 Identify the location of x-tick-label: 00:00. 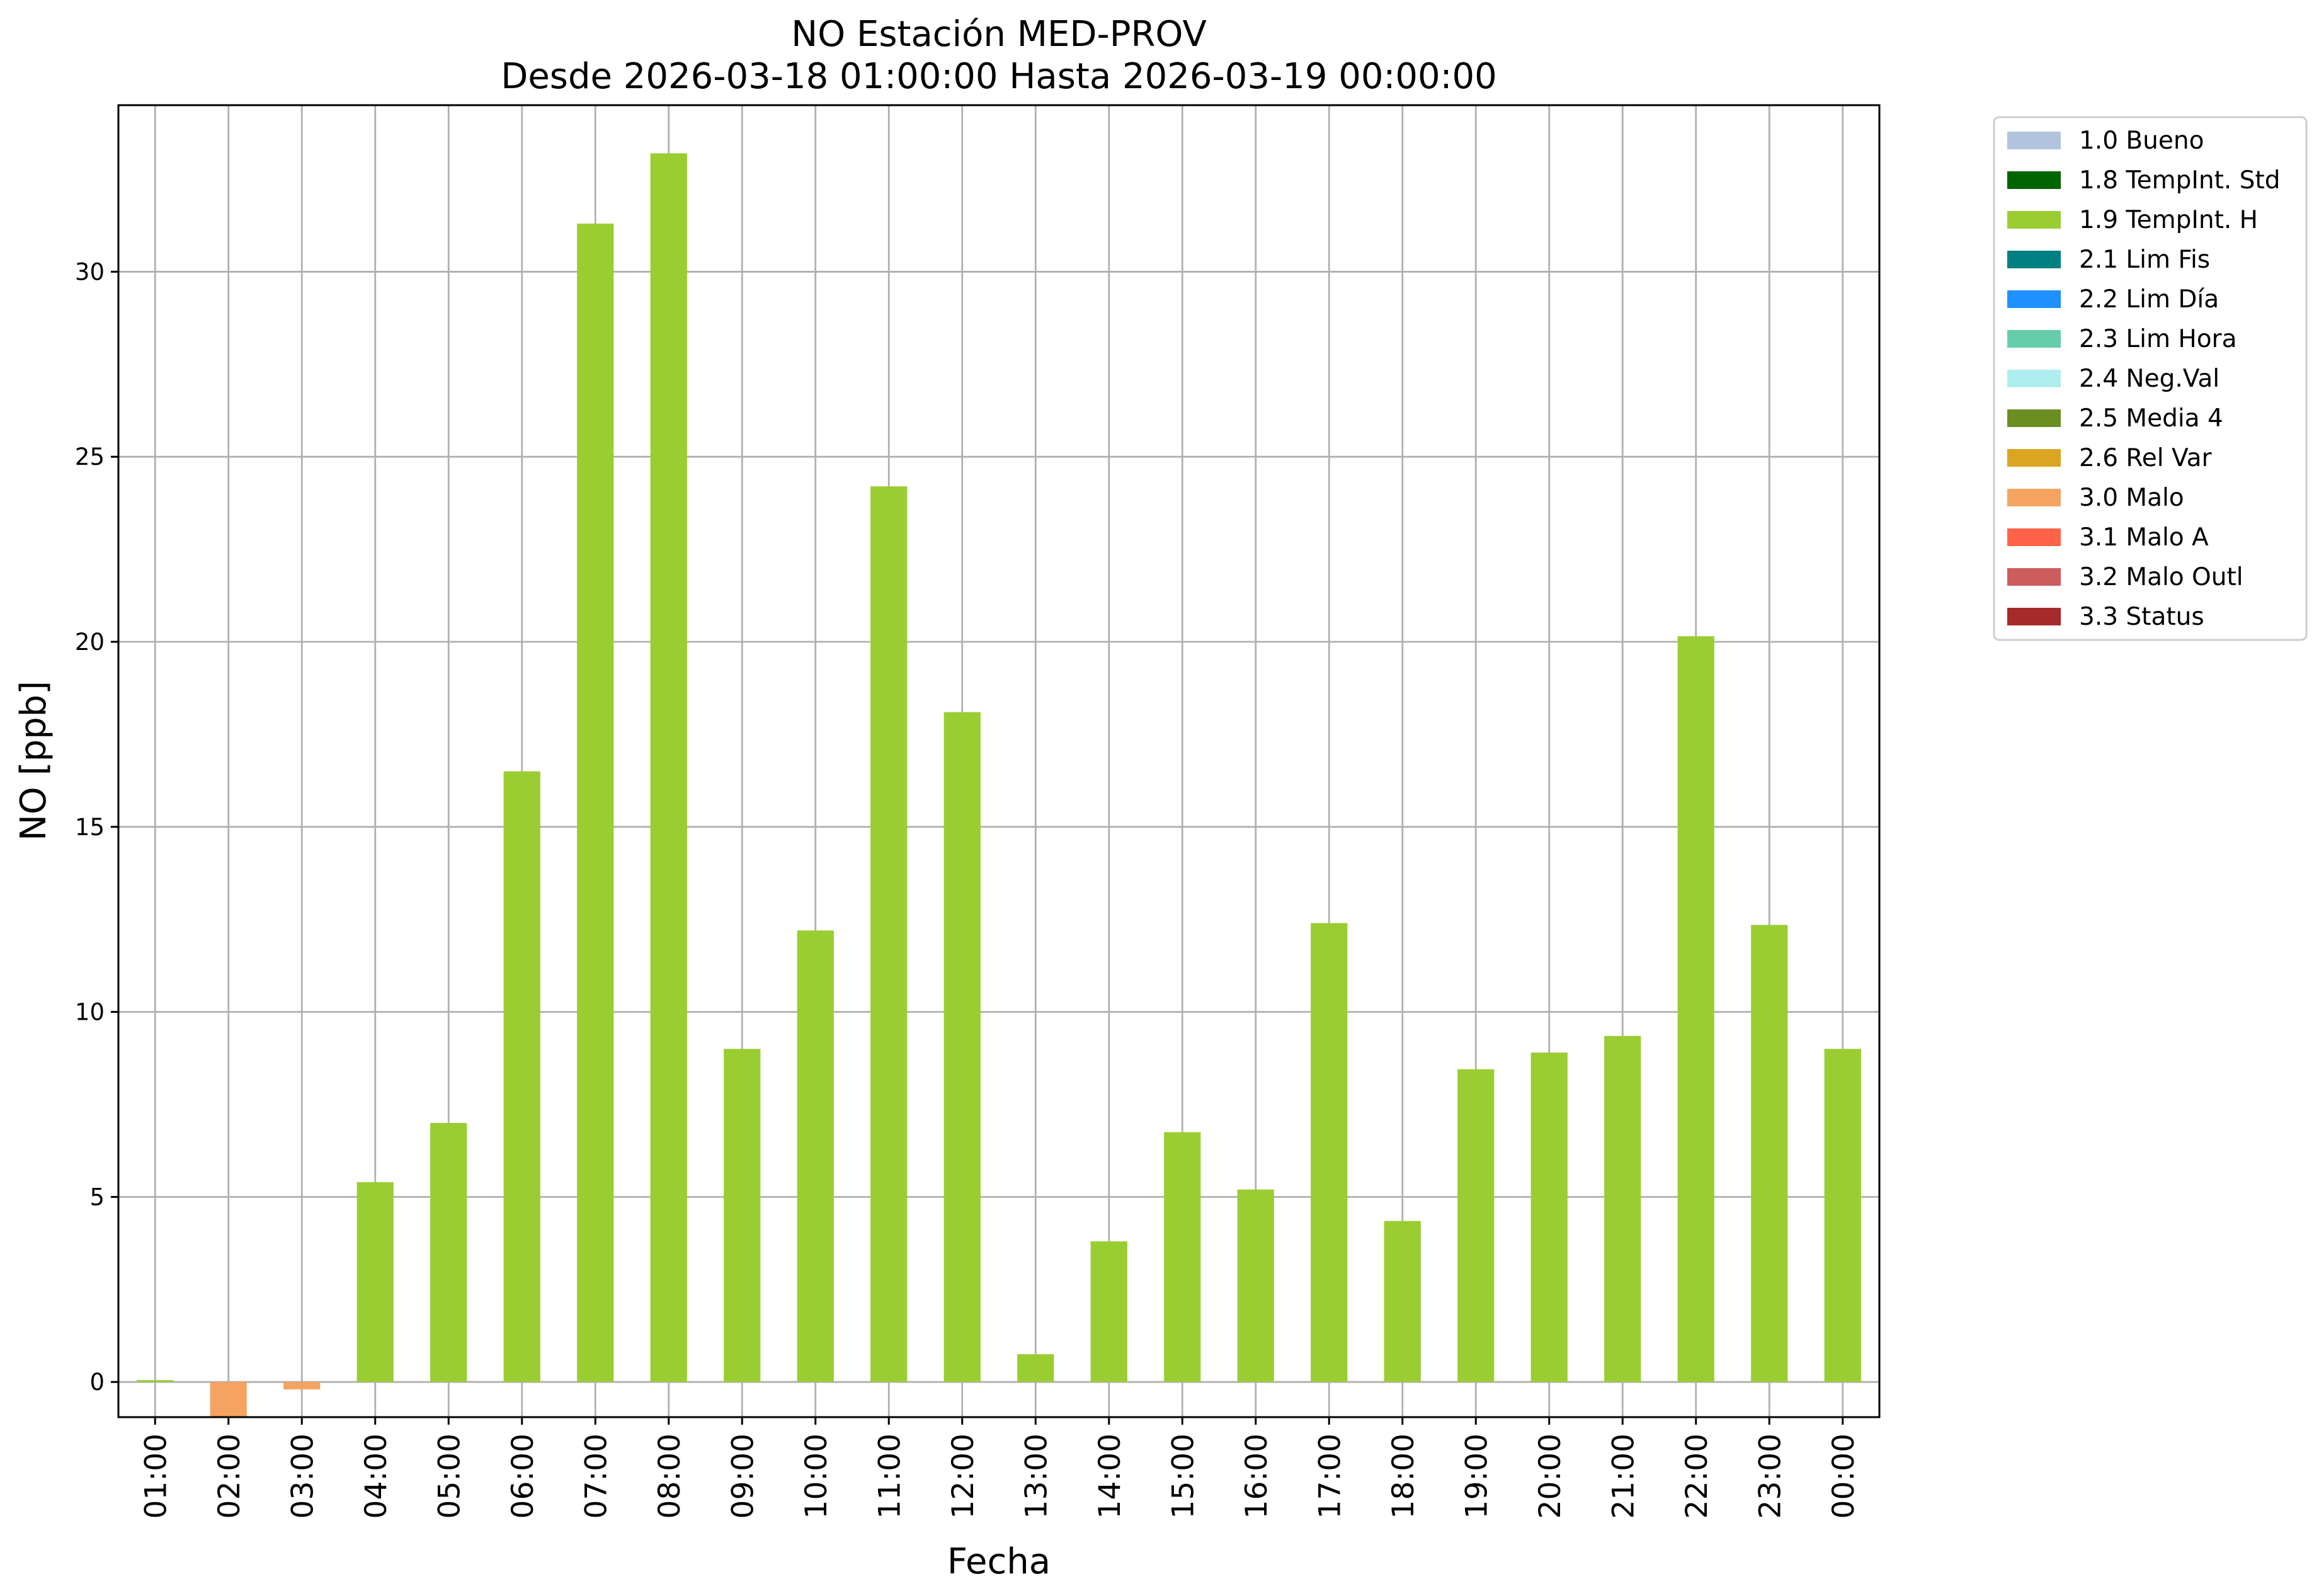
(1843, 1476).